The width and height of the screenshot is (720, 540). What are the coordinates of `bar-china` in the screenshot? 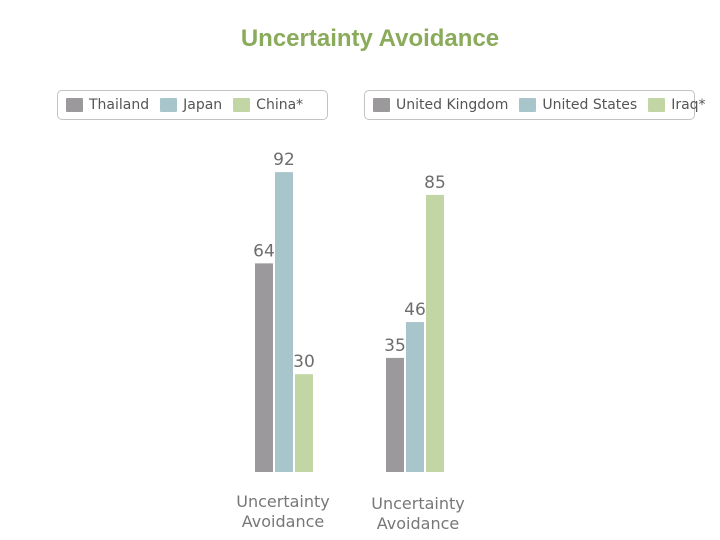 It's located at (304, 423).